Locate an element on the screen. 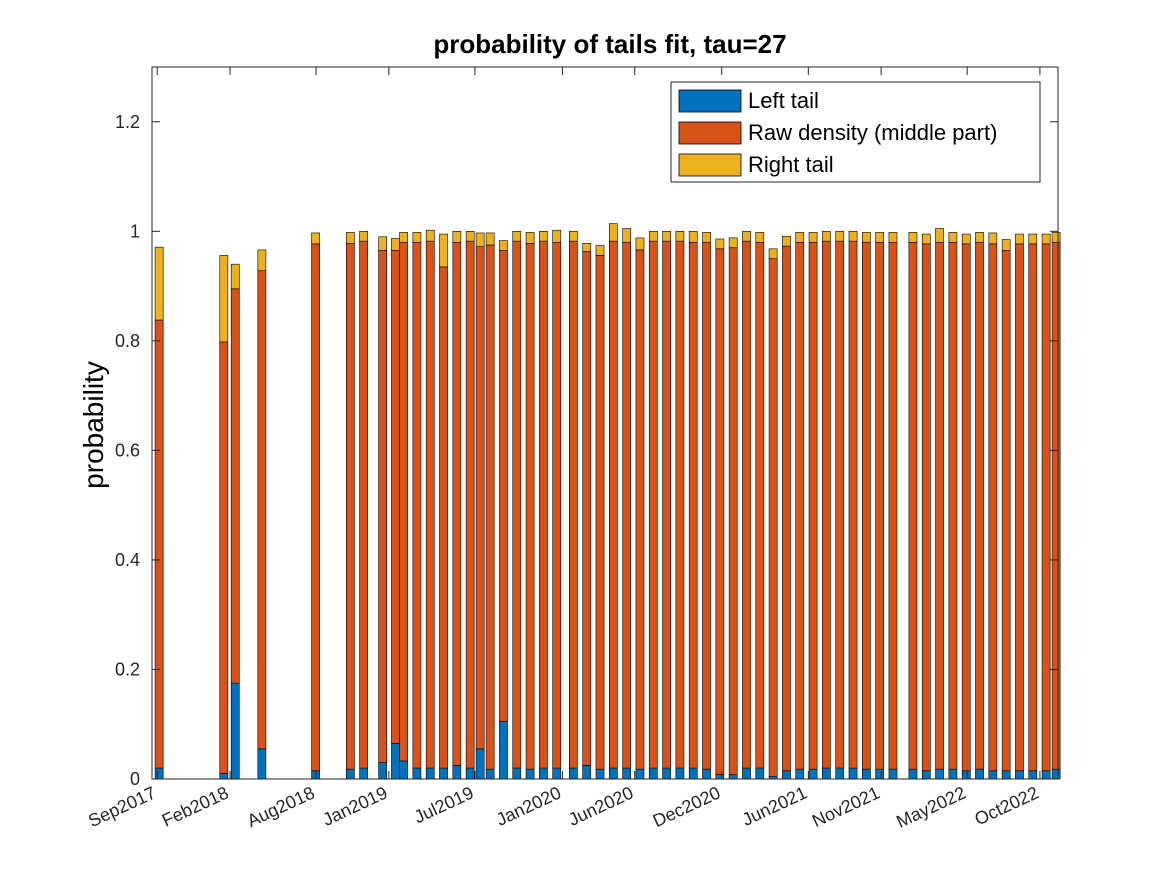 The image size is (1167, 875). y-tick-label: 0.4 is located at coordinates (127, 560).